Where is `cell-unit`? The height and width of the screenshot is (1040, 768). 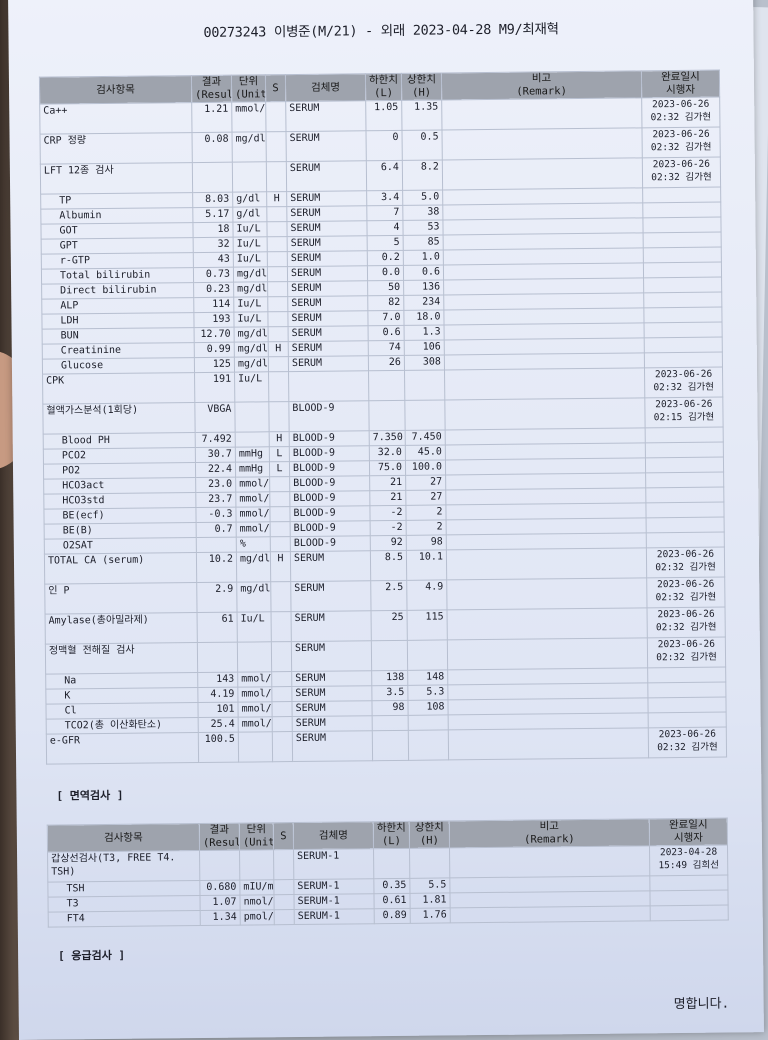 cell-unit is located at coordinates (252, 417).